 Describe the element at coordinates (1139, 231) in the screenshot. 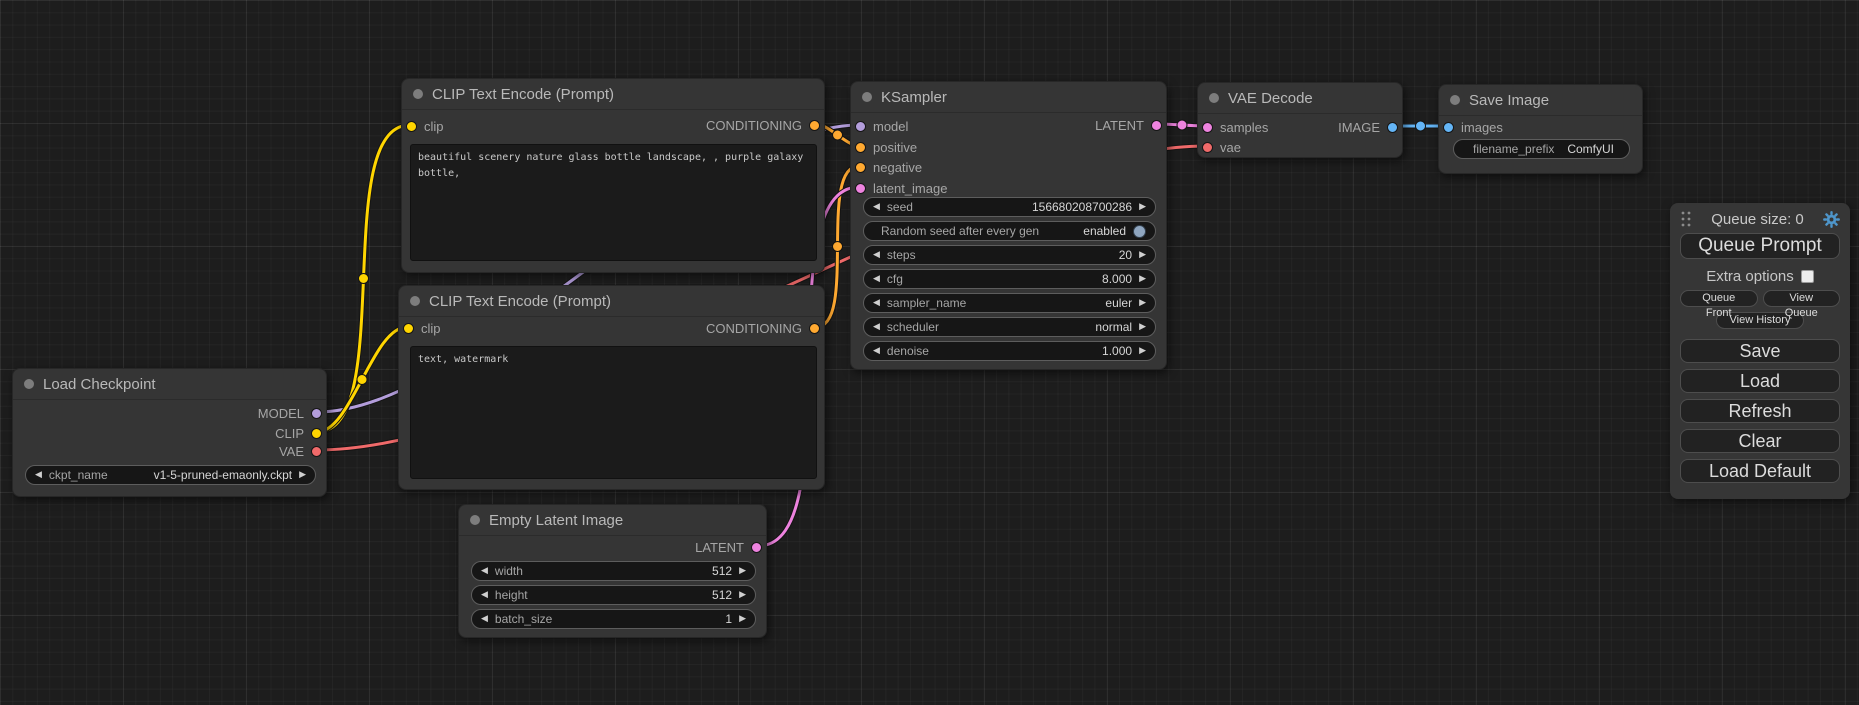

I see `toggle-dot-icon` at that location.